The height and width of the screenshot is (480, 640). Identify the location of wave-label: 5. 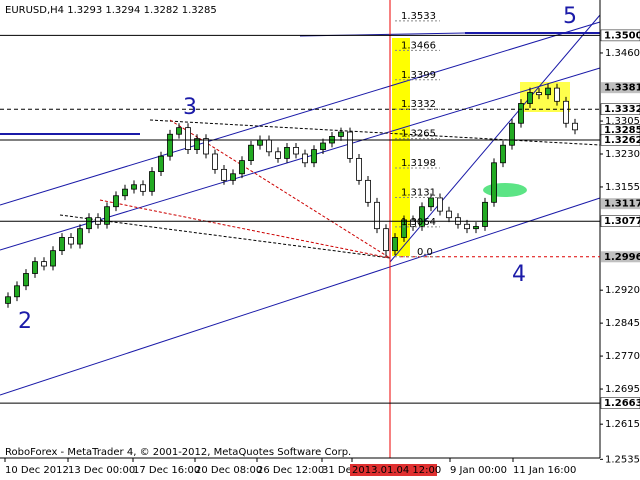
(570, 16).